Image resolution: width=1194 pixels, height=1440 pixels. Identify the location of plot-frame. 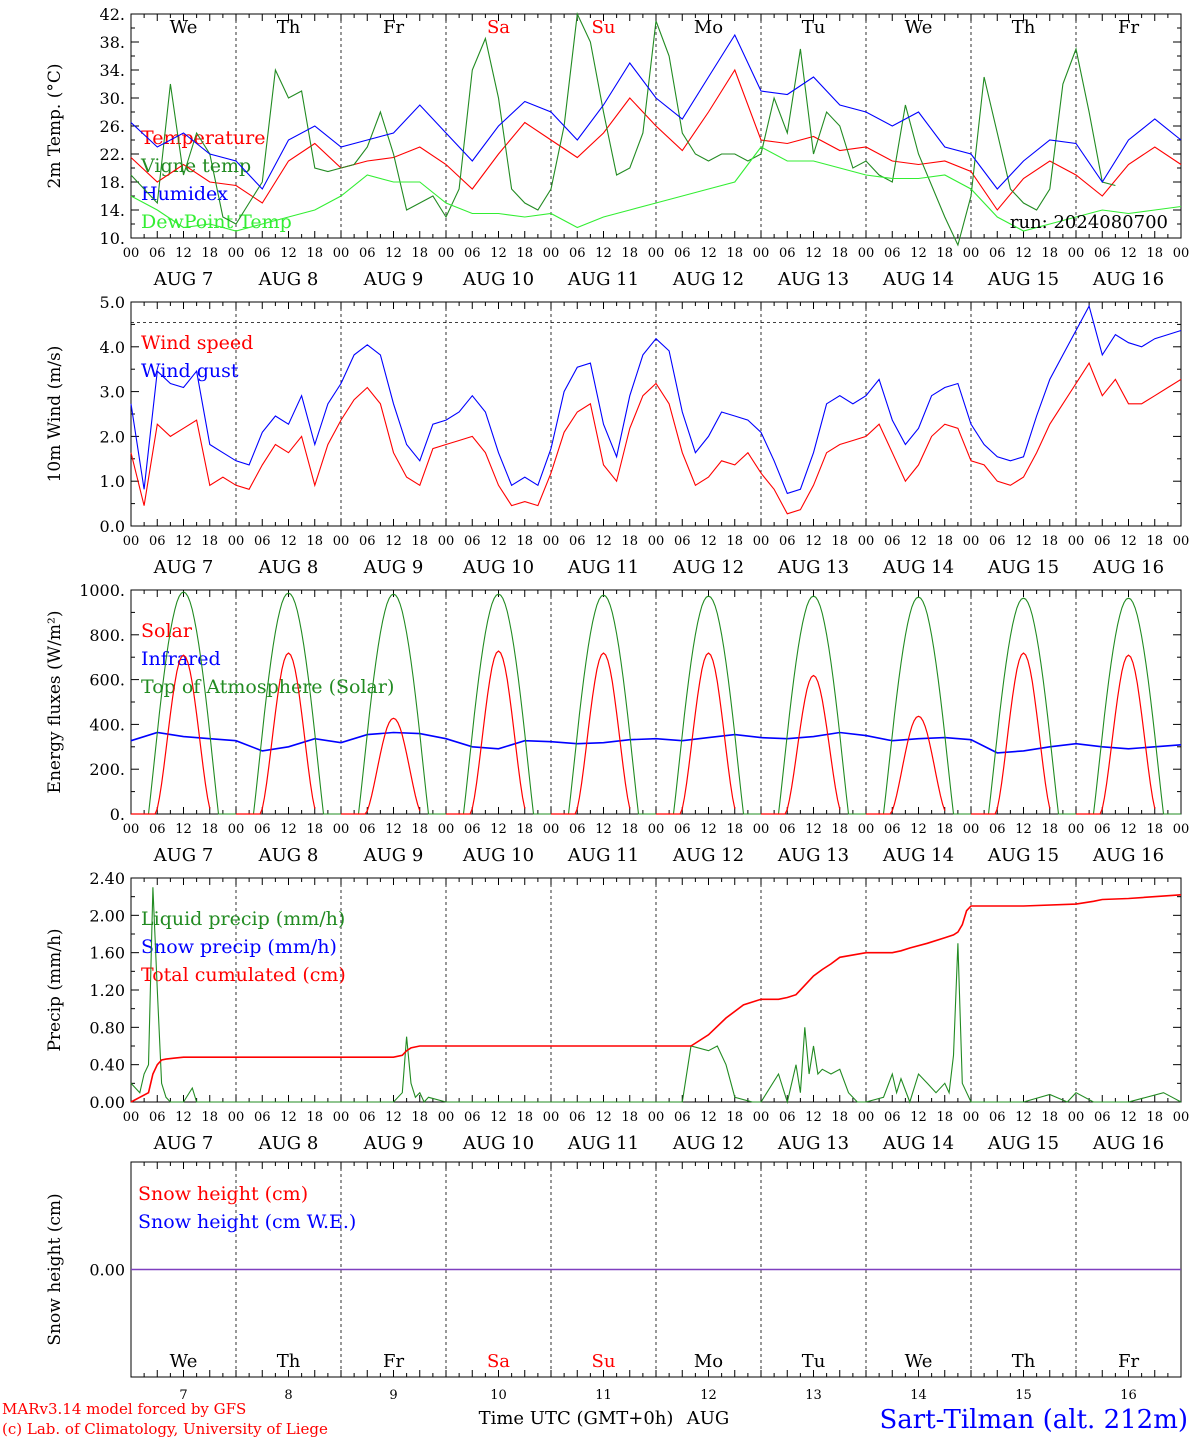
(656, 702).